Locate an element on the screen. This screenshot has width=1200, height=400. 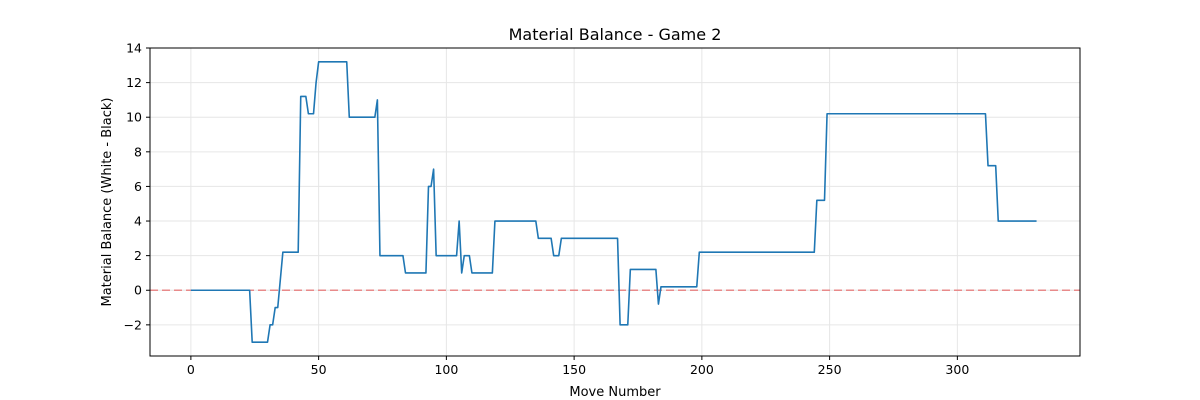
x-tick-label: 0 is located at coordinates (191, 369).